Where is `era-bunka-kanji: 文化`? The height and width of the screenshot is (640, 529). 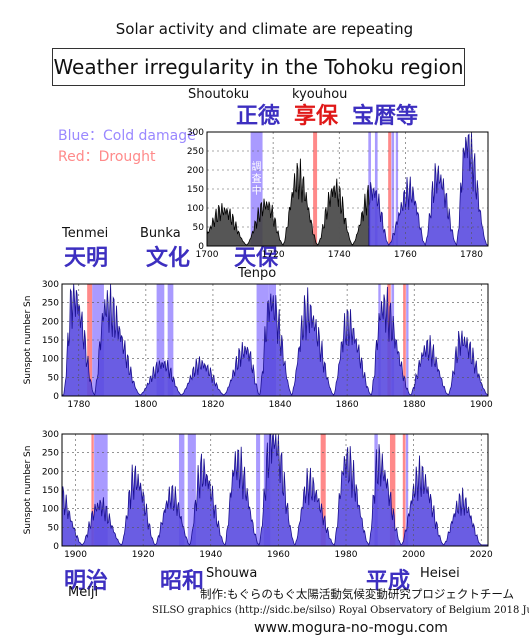
era-bunka-kanji: 文化 is located at coordinates (168, 258).